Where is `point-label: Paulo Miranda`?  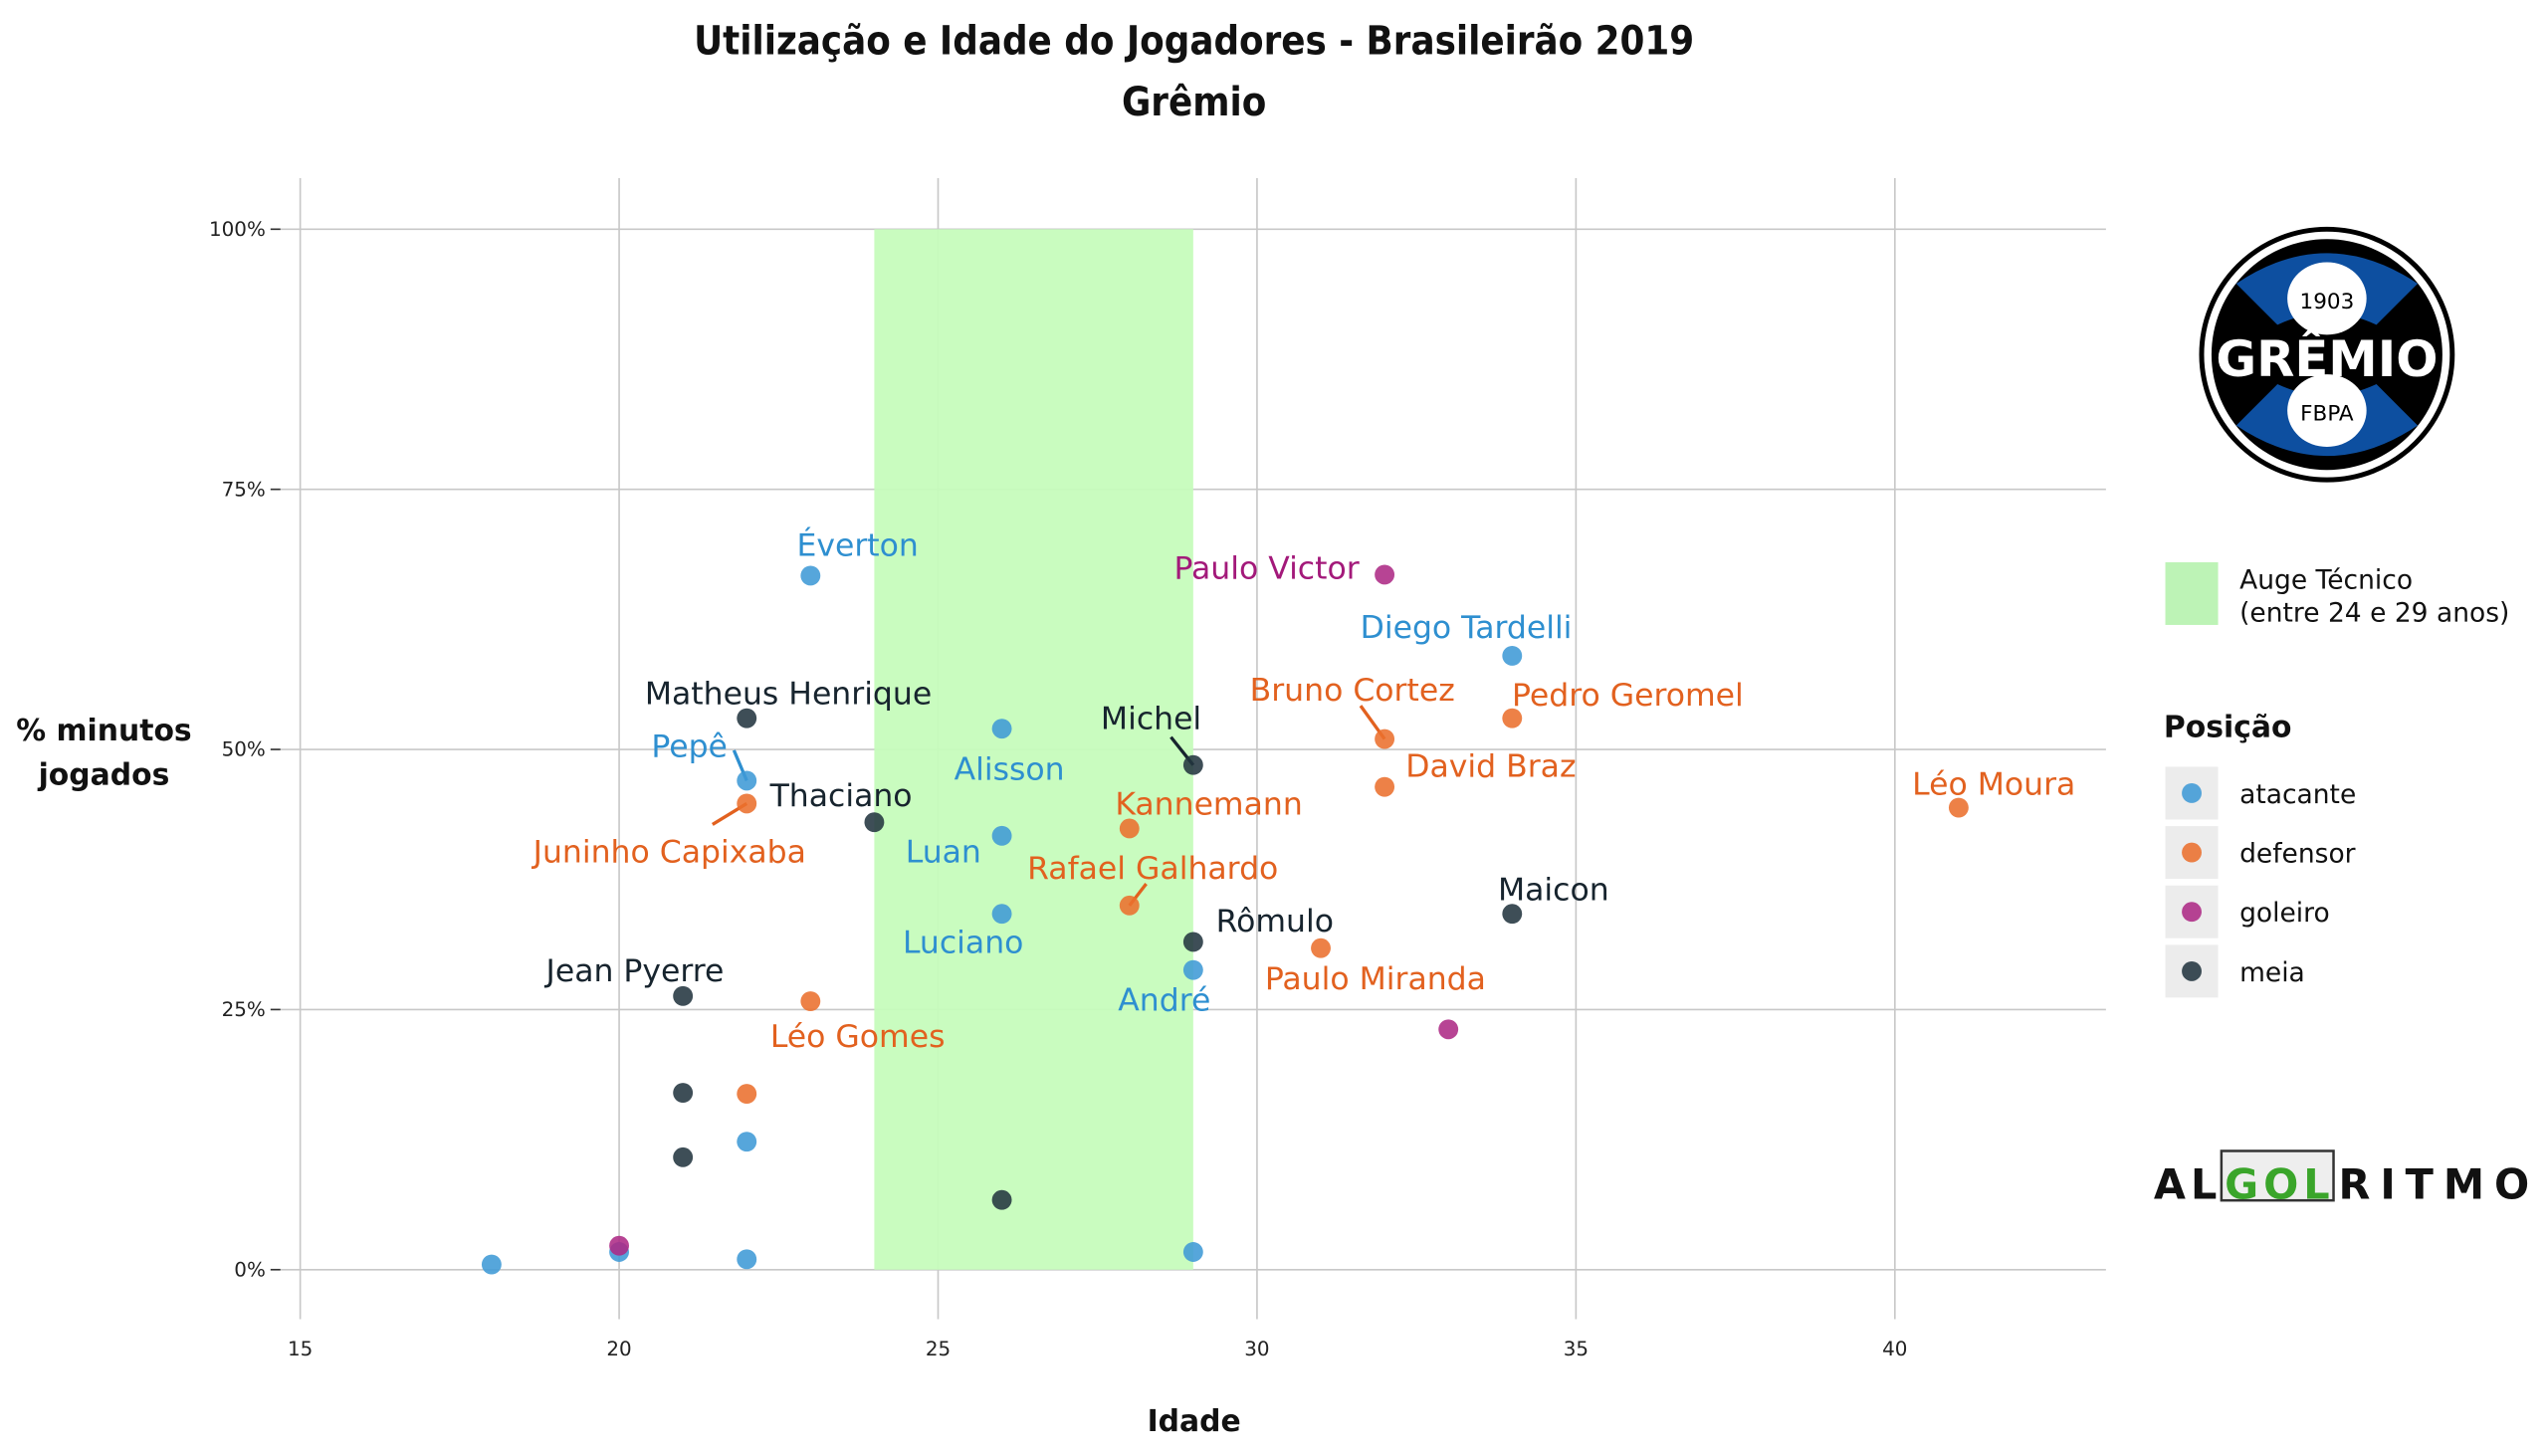 point-label: Paulo Miranda is located at coordinates (1375, 979).